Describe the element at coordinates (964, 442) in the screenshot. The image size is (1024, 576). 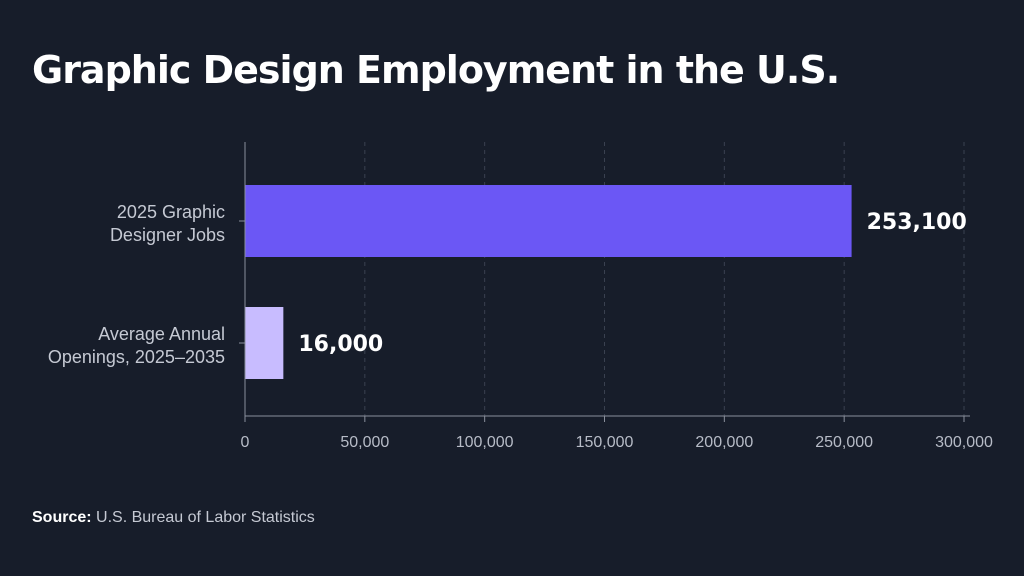
I see `x-tick-label-6: 300,000` at that location.